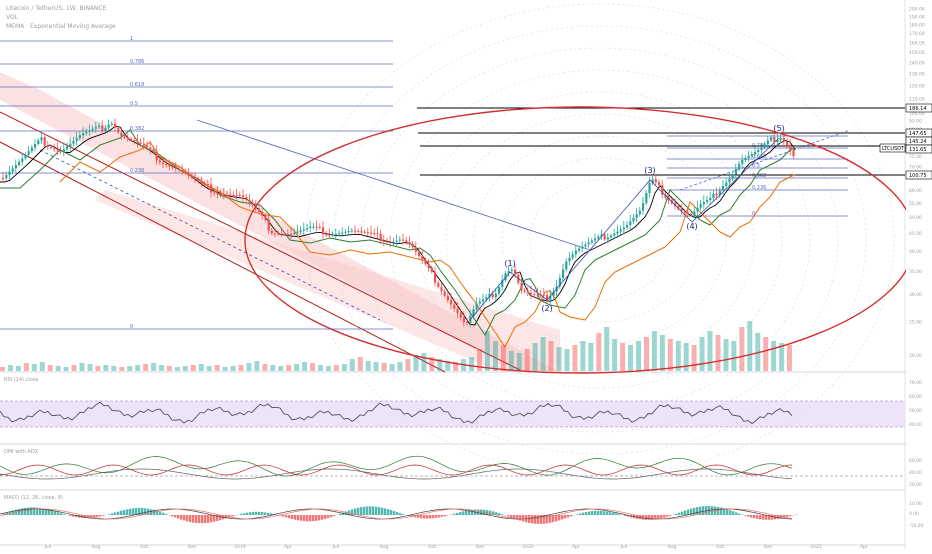 Image resolution: width=932 pixels, height=554 pixels. Describe the element at coordinates (56, 8) in the screenshot. I see `chart-title: Litecoin / TetherUS, 1W, BINANCE` at that location.